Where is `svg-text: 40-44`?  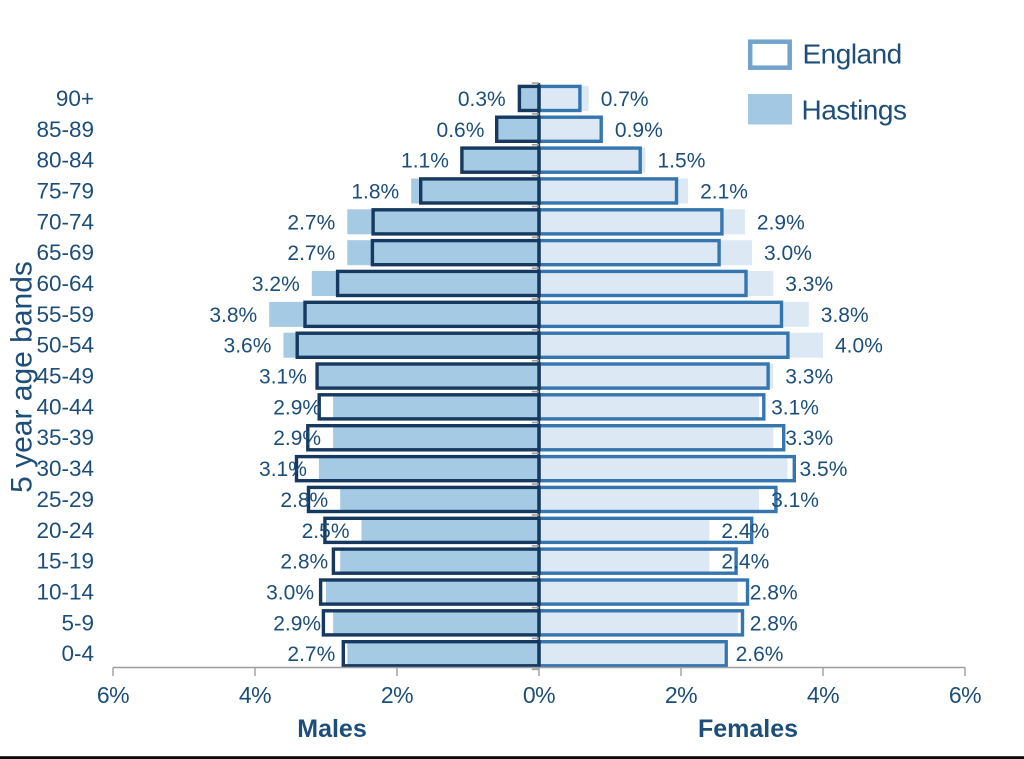 svg-text: 40-44 is located at coordinates (65, 406).